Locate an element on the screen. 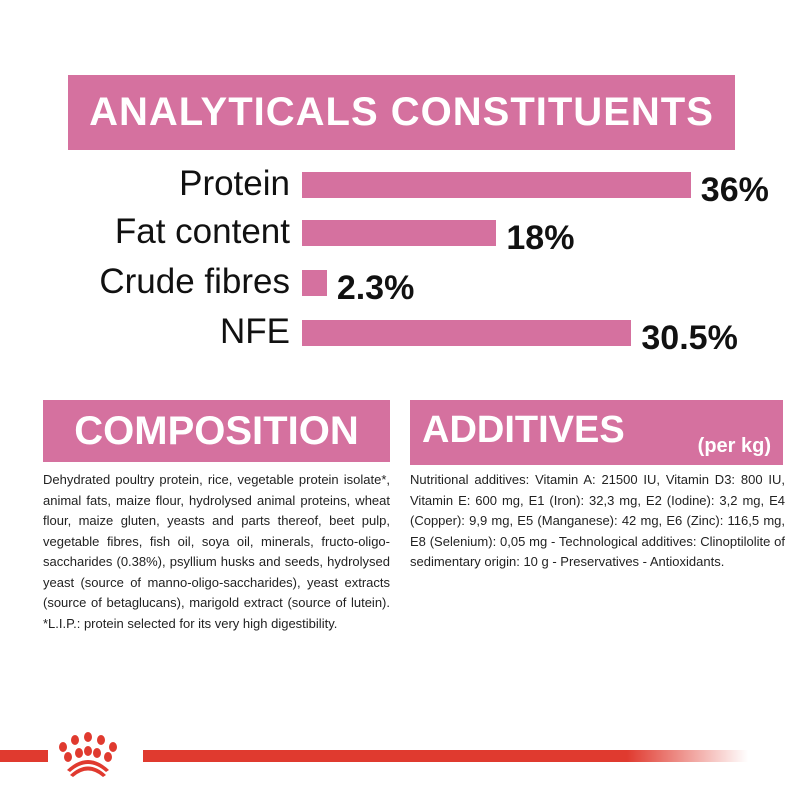 This screenshot has width=800, height=800. value-label: 18% is located at coordinates (540, 238).